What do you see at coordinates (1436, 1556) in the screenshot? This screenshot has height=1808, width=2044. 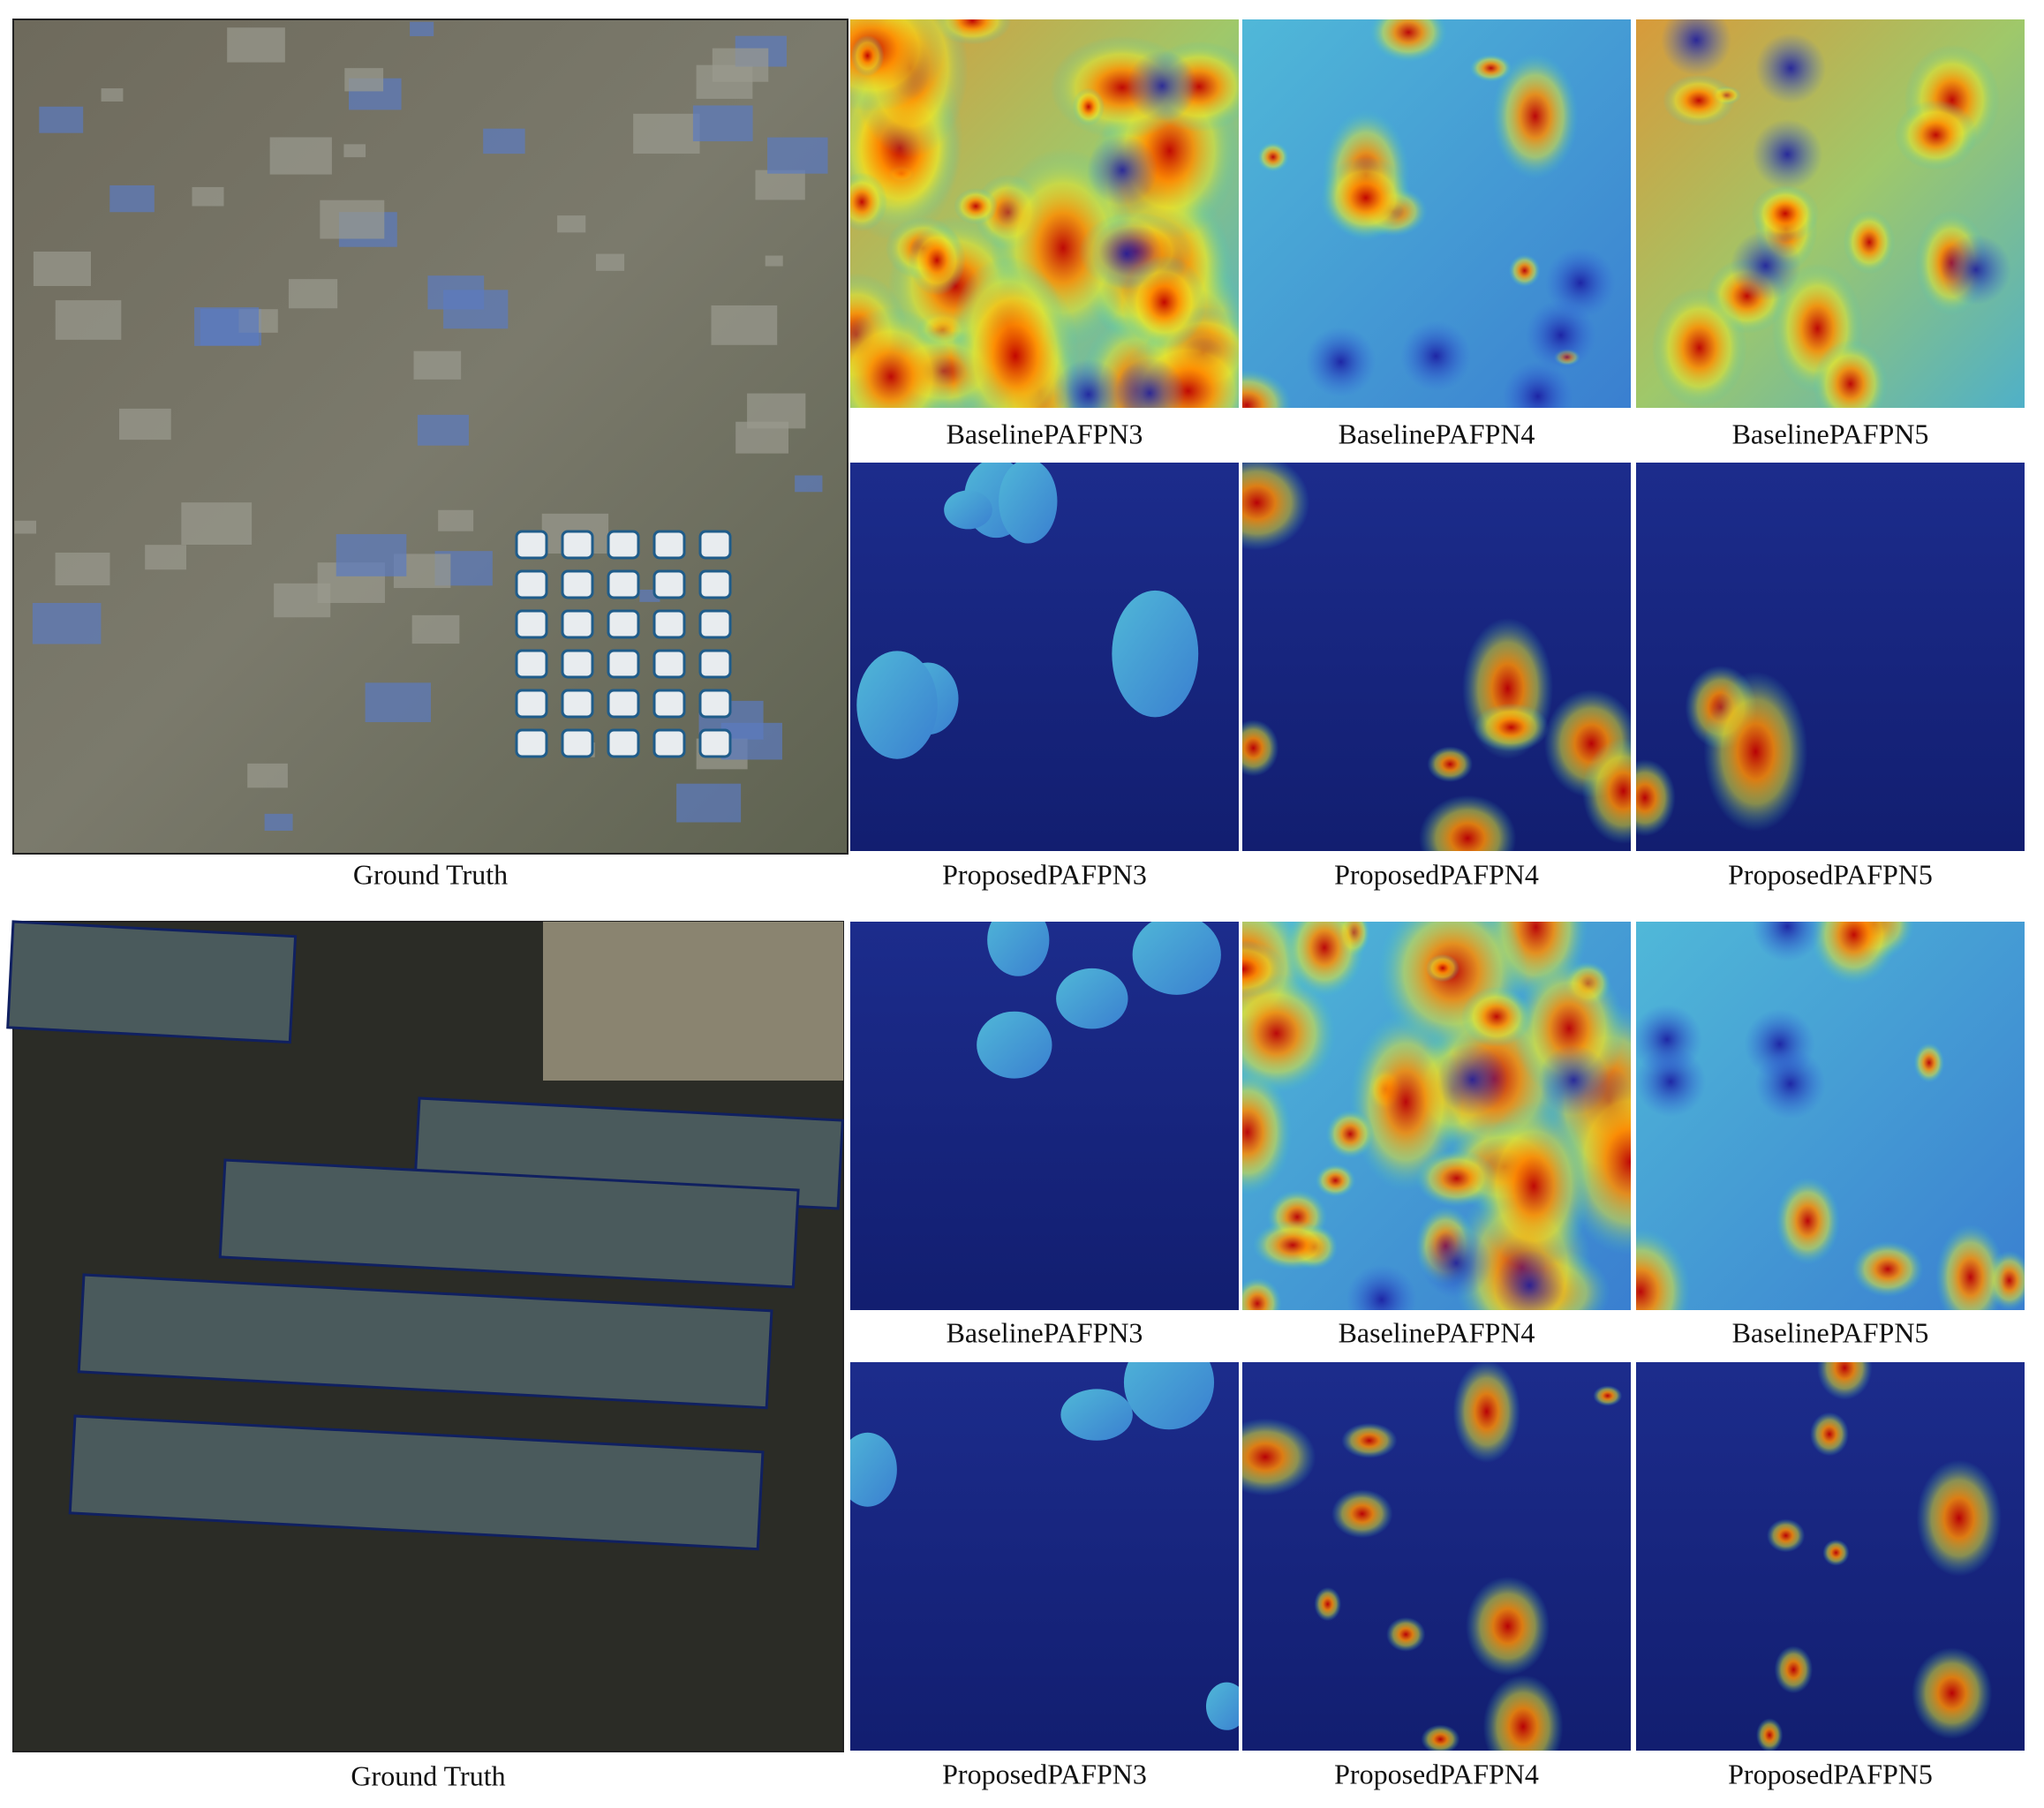 I see `heatmap-base` at bounding box center [1436, 1556].